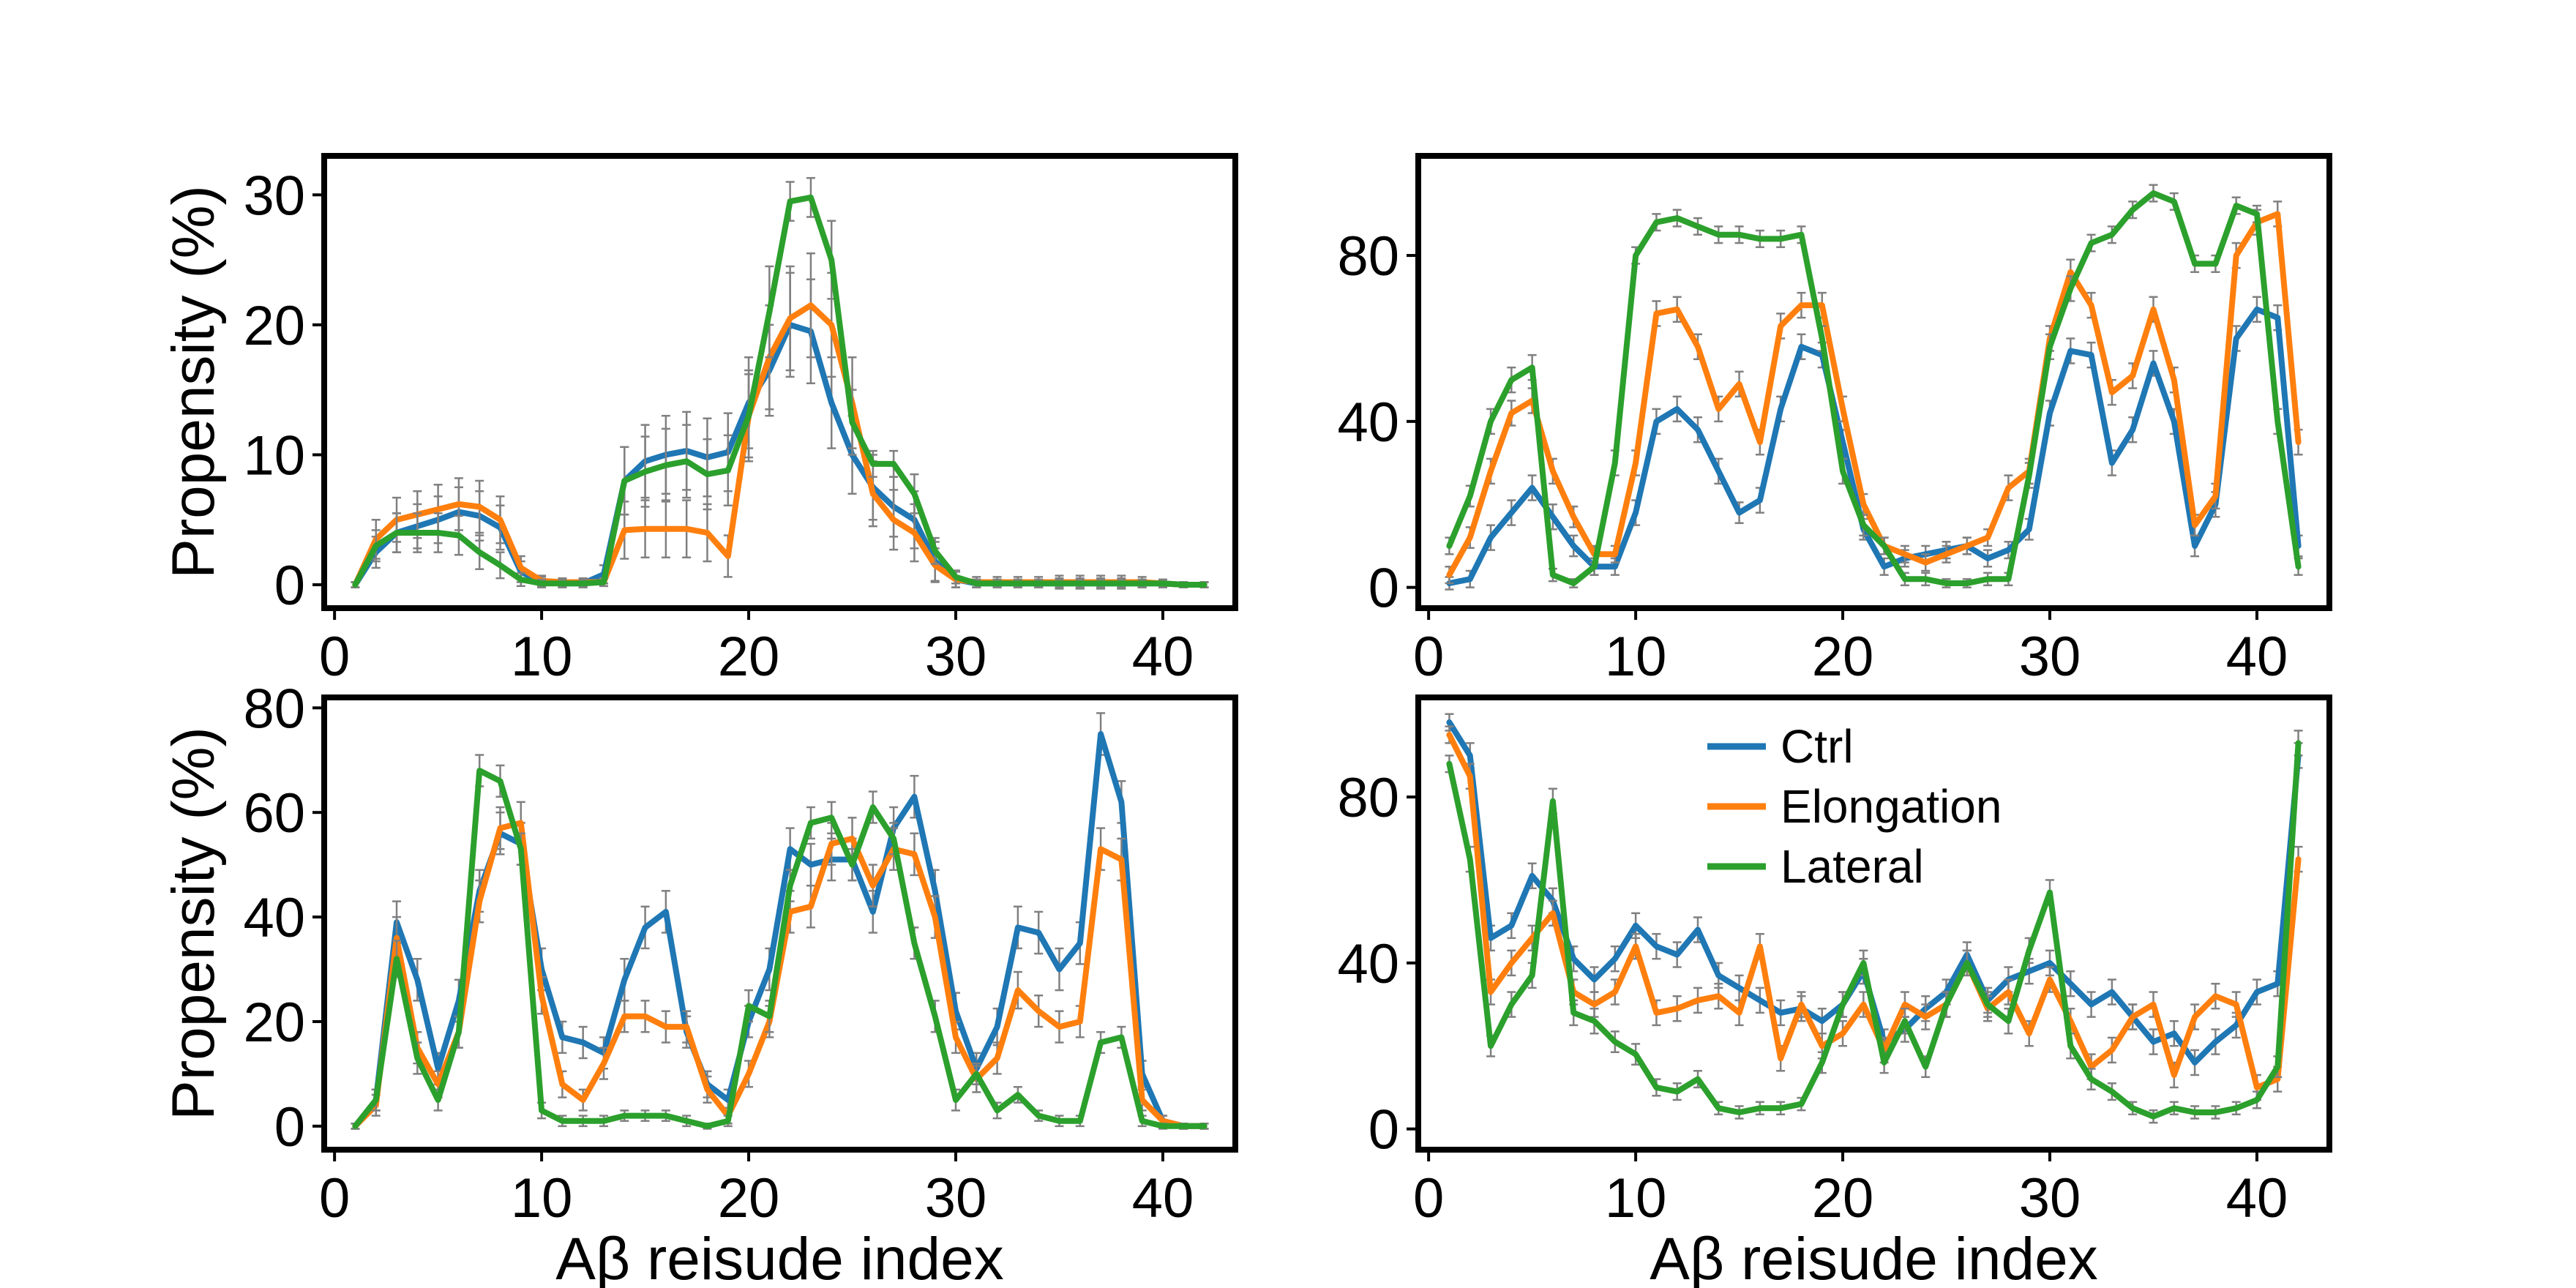  I want to click on legend-label-ctrl: Ctrl, so click(1817, 746).